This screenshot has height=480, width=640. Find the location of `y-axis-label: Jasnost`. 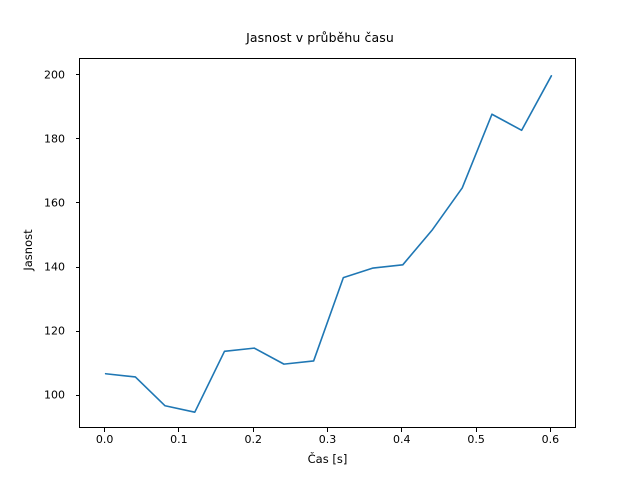

y-axis-label: Jasnost is located at coordinates (28, 250).